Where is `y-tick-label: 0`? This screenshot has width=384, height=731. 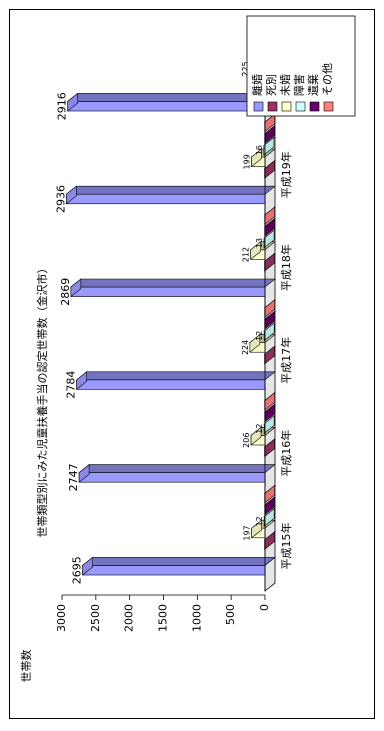
y-tick-label: 0 is located at coordinates (264, 607).